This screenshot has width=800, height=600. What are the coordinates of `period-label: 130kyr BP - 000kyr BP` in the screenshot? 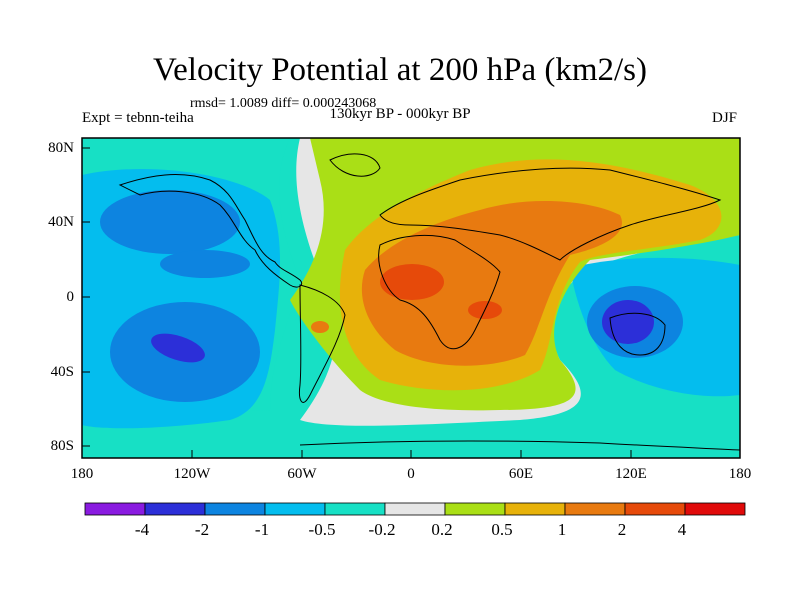 It's located at (400, 114).